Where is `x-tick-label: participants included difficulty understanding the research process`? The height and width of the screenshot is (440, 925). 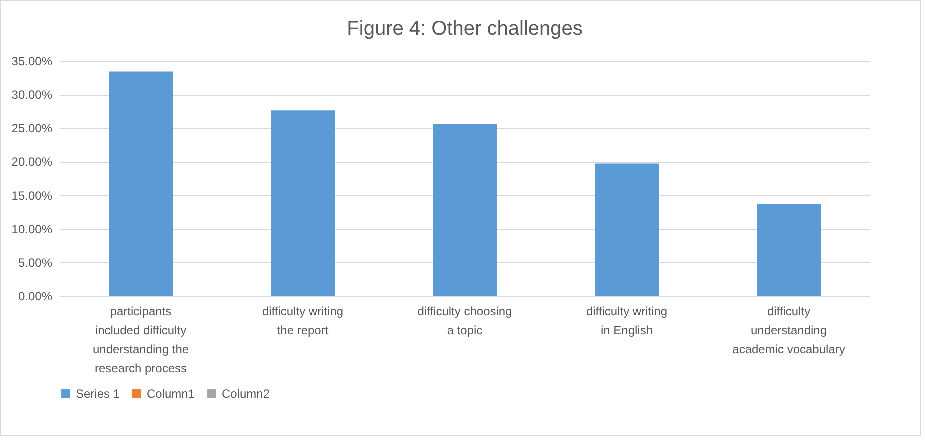
x-tick-label: participants included difficulty understanding the research process is located at coordinates (141, 340).